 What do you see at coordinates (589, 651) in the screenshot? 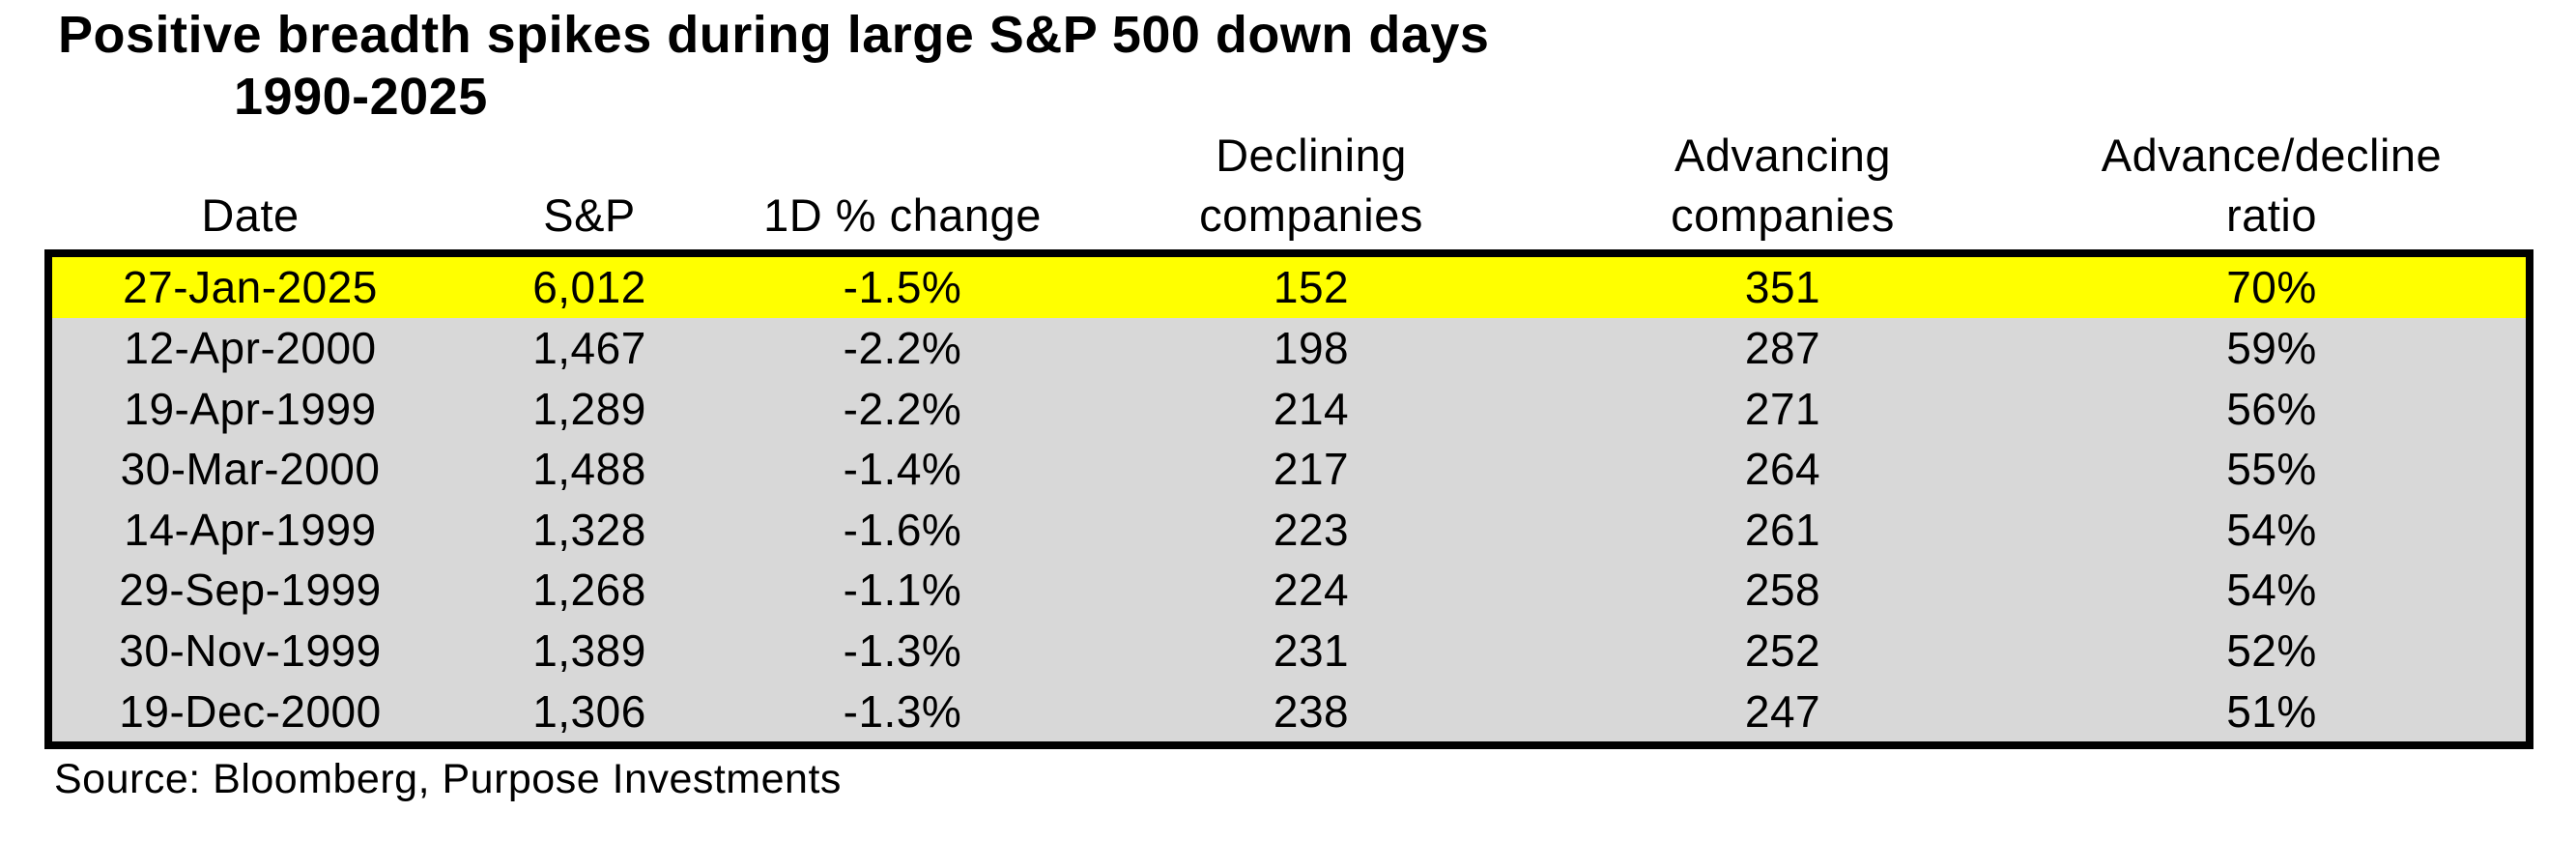
I see `table-cell: 1,389` at bounding box center [589, 651].